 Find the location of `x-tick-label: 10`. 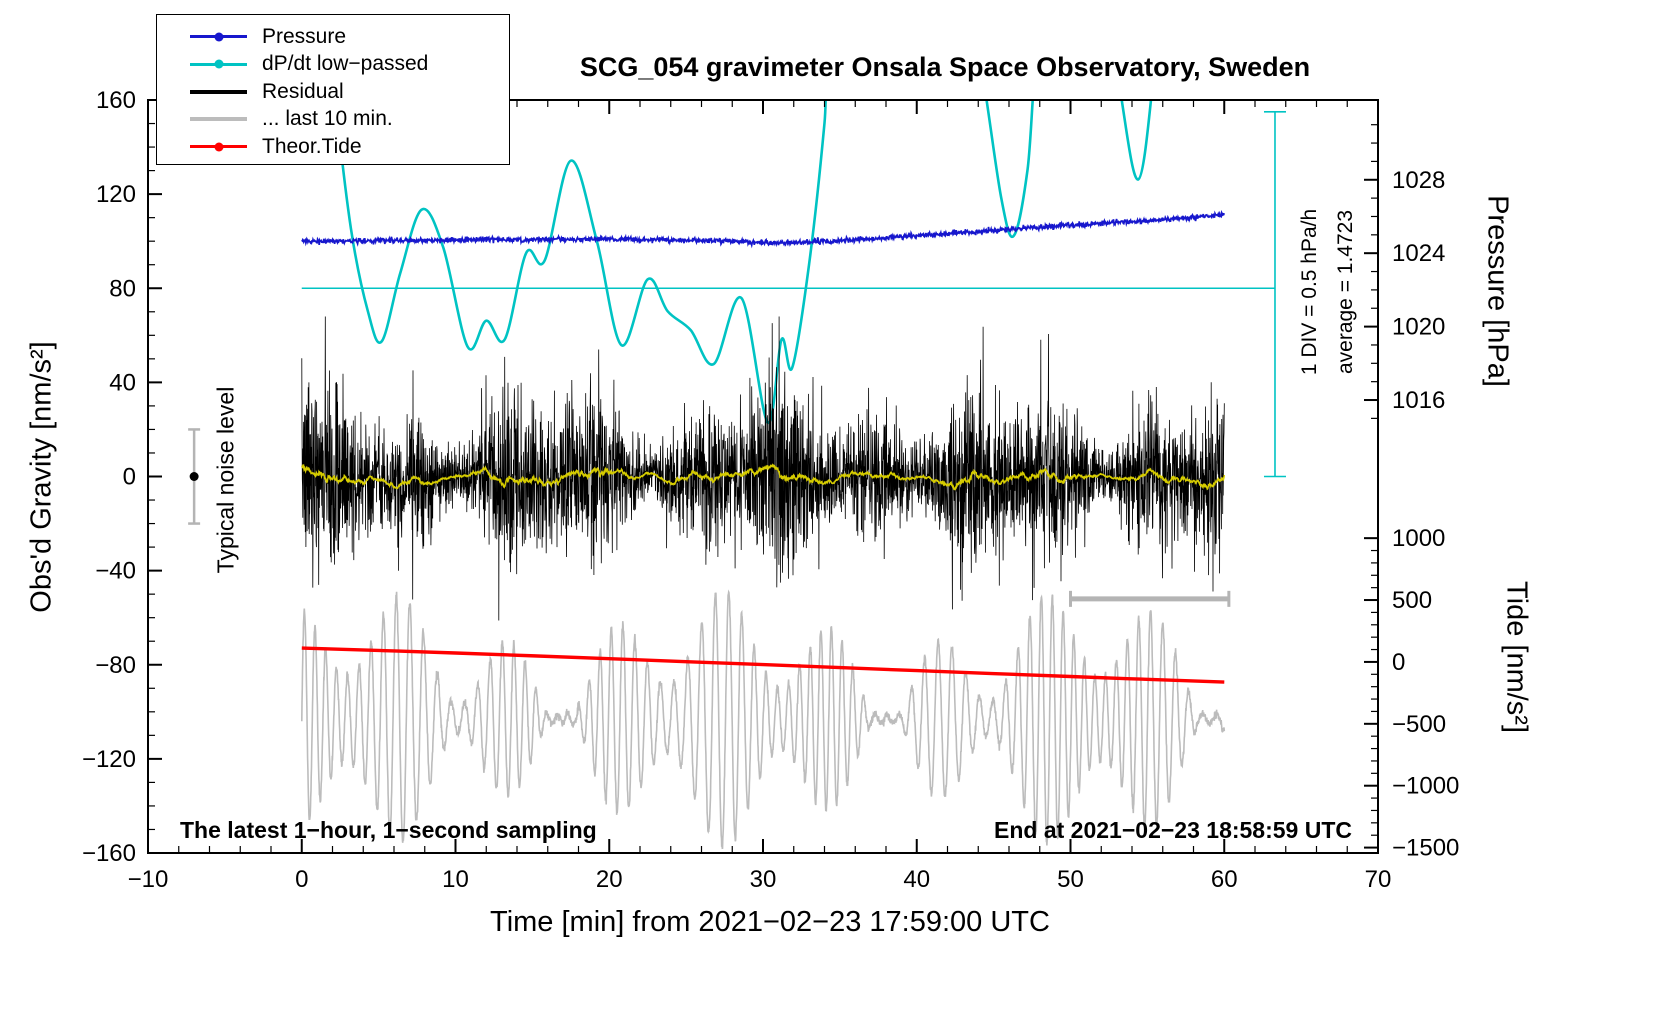

x-tick-label: 10 is located at coordinates (455, 879).